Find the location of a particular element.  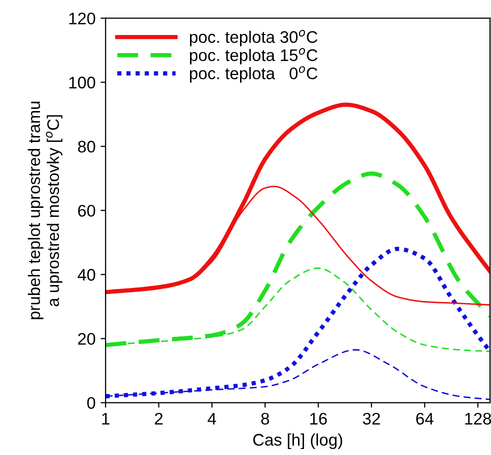

x-tick-label: 8 is located at coordinates (265, 418).